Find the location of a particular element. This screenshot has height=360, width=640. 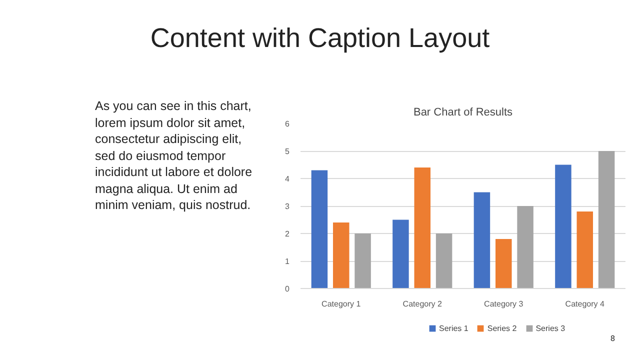

text: Content with Caption Layout is located at coordinates (320, 38).